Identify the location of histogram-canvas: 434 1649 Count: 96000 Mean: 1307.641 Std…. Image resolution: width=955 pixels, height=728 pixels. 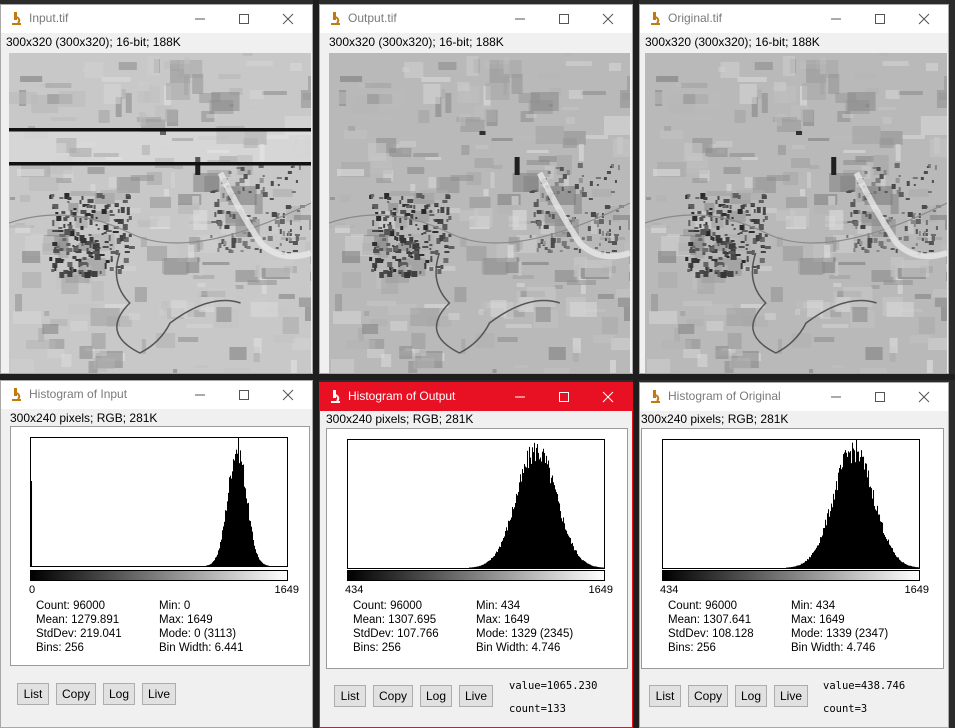
(792, 548).